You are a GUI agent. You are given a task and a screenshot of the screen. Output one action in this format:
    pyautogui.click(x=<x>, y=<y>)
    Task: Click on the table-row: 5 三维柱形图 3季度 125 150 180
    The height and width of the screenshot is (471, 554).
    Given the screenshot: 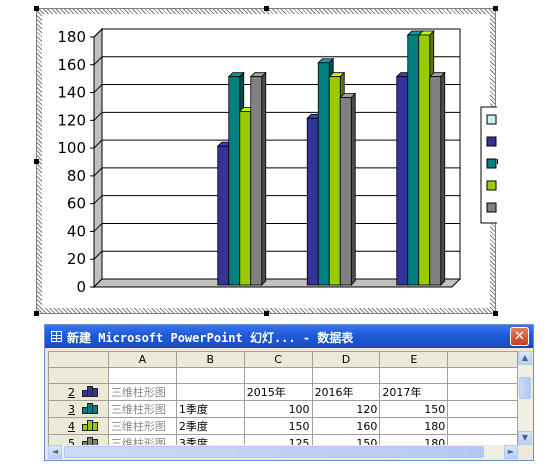 What is the action you would take?
    pyautogui.click(x=283, y=439)
    